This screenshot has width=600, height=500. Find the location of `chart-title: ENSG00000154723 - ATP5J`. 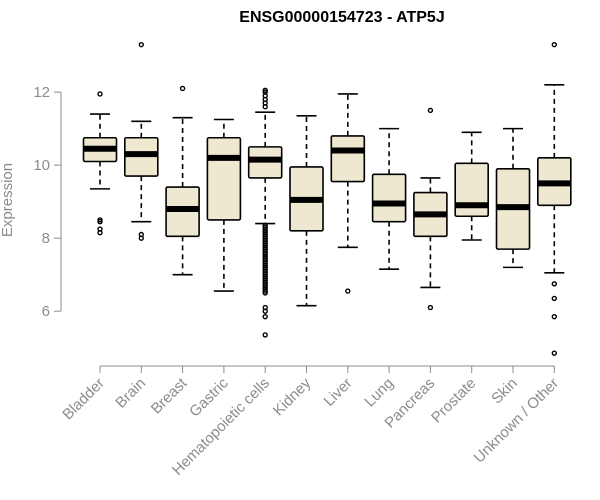

chart-title: ENSG00000154723 - ATP5J is located at coordinates (341, 17).